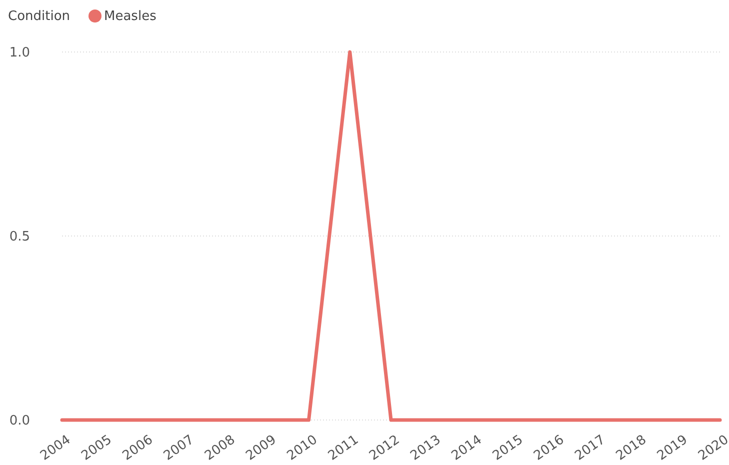 The height and width of the screenshot is (465, 729). I want to click on legend-title: Condition, so click(39, 16).